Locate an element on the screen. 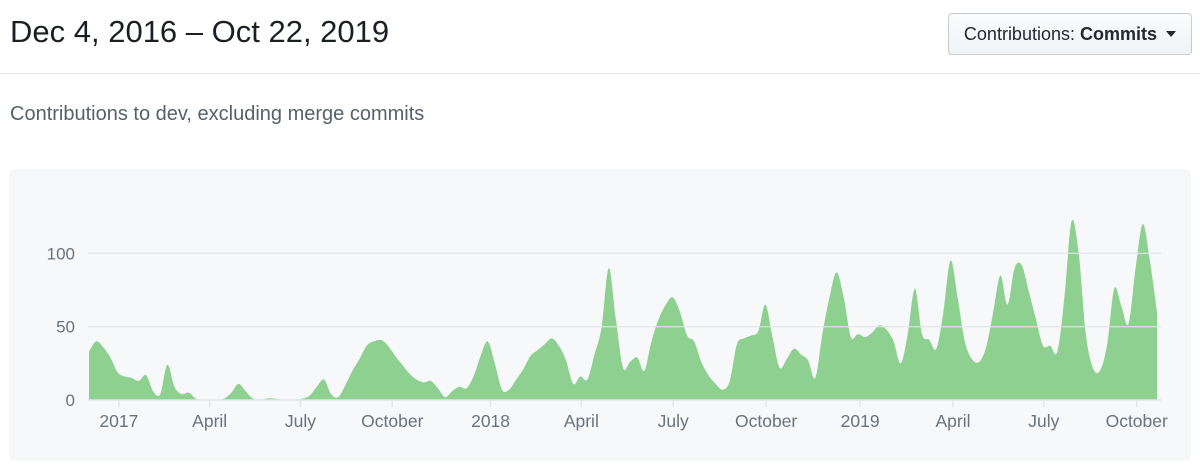 The height and width of the screenshot is (472, 1200). contributions-dropdown-selected: Commits is located at coordinates (1118, 34).